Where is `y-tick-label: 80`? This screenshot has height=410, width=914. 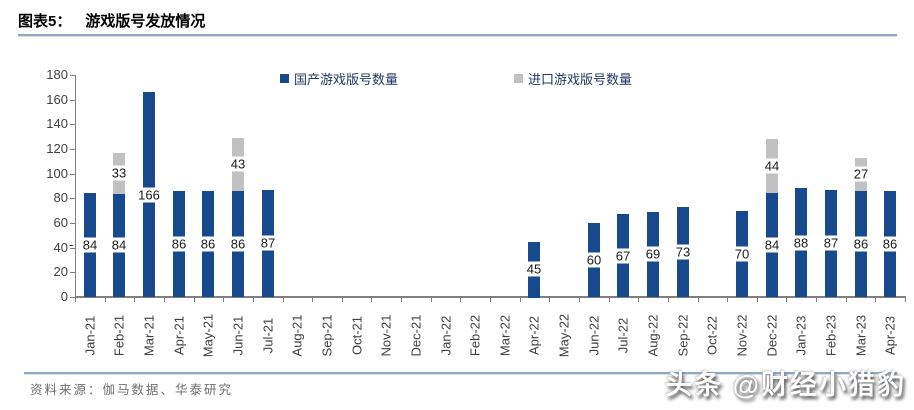
y-tick-label: 80 is located at coordinates (60, 197).